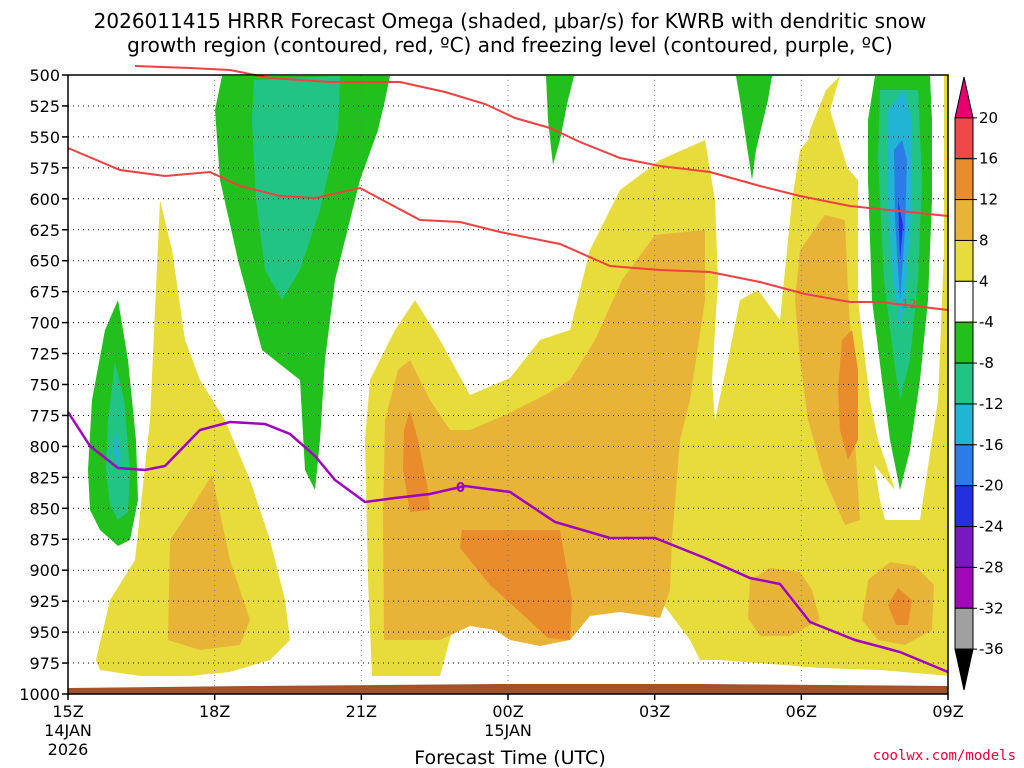 This screenshot has width=1024, height=768. I want to click on colorbar-label: 16, so click(988, 159).